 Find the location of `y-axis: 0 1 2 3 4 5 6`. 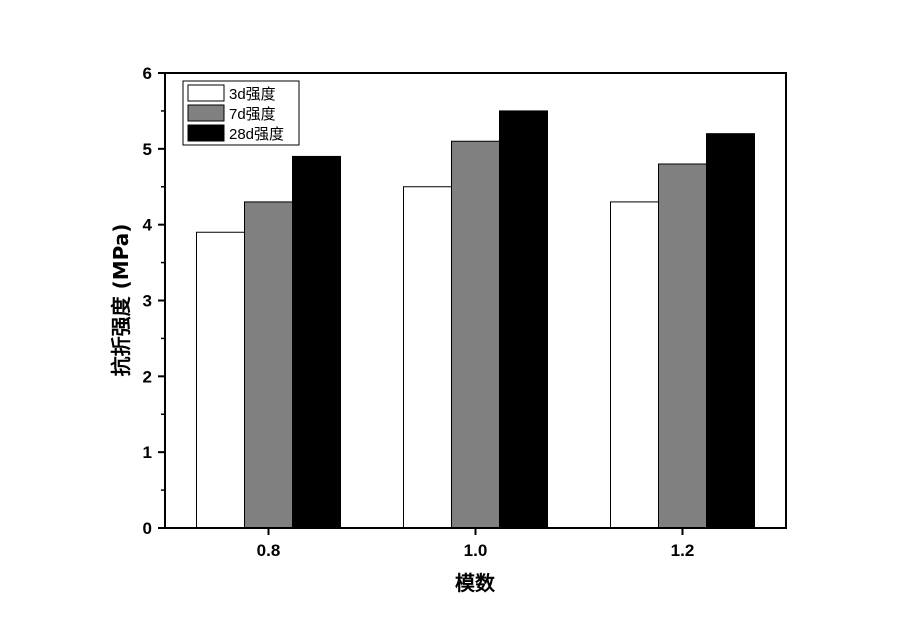

y-axis: 0 1 2 3 4 5 6 is located at coordinates (154, 301).